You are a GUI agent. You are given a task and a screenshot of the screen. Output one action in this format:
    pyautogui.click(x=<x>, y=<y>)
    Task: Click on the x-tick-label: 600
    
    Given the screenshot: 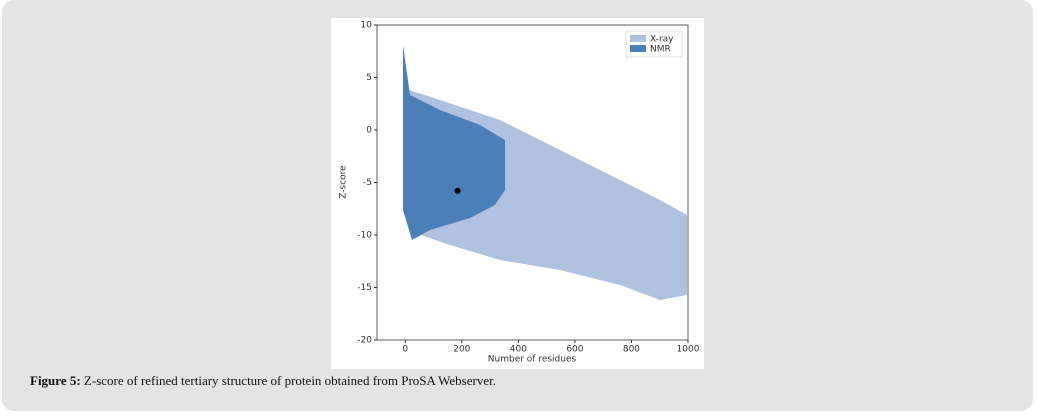 What is the action you would take?
    pyautogui.click(x=574, y=350)
    